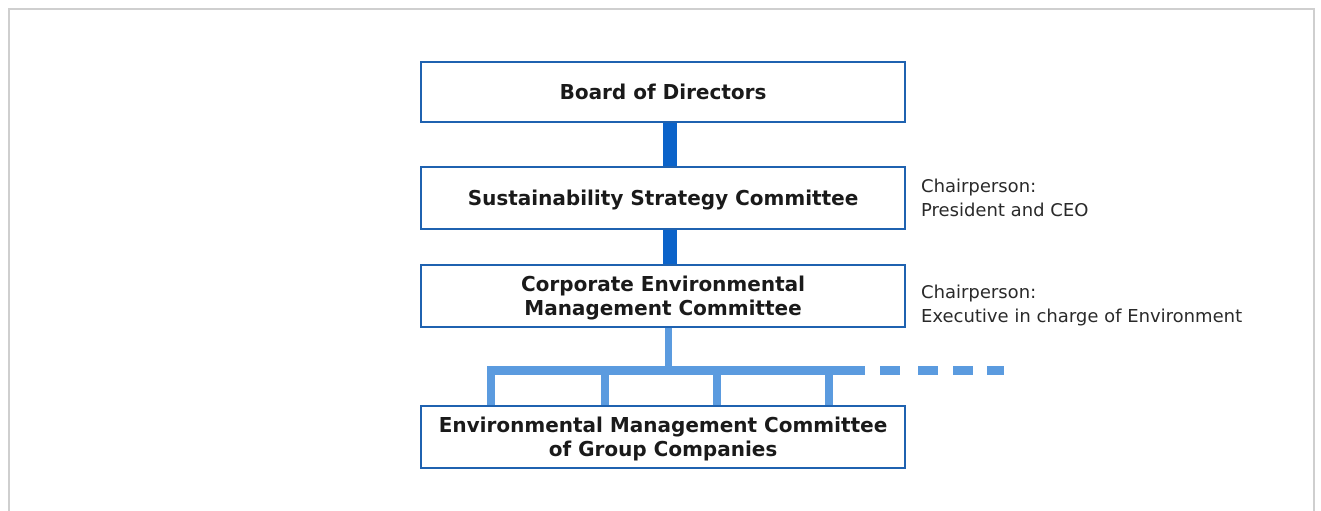  I want to click on corporate-label-line-2: Management Committee, so click(663, 308).